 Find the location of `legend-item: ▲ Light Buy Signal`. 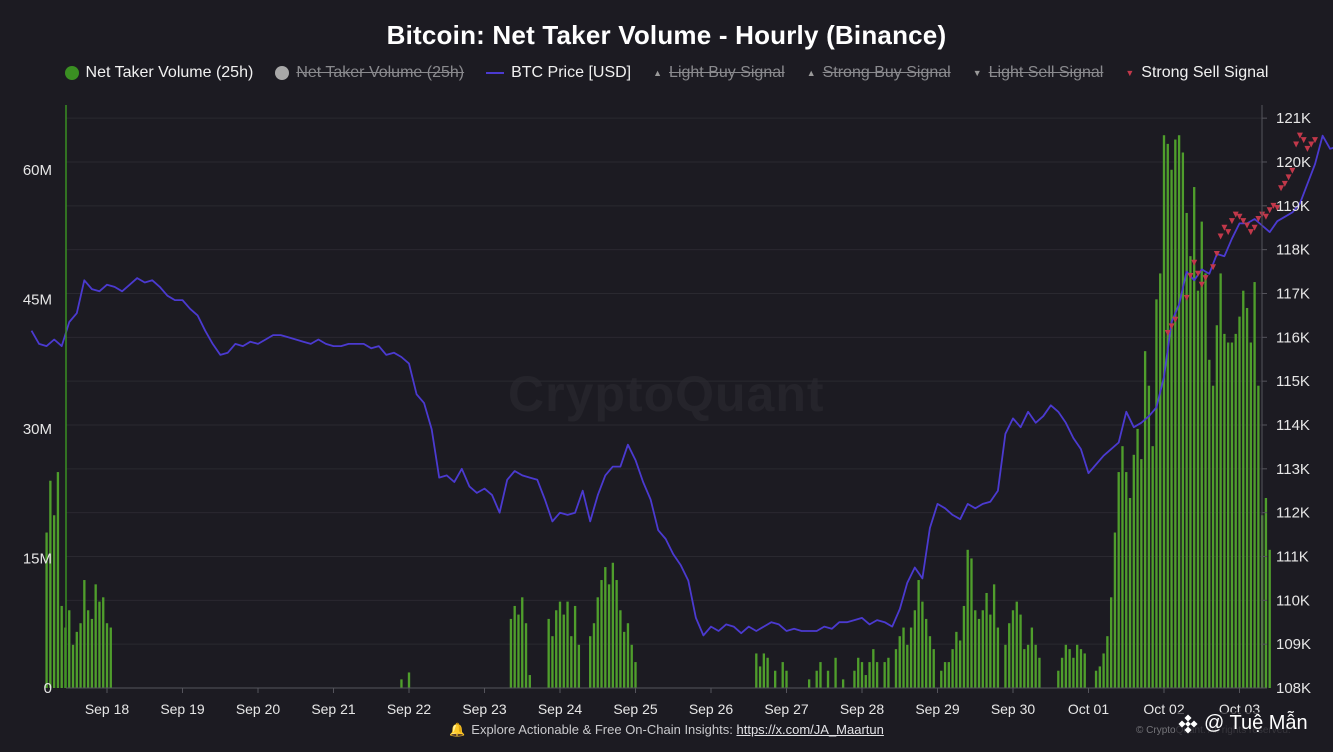

legend-item: ▲ Light Buy Signal is located at coordinates (719, 73).